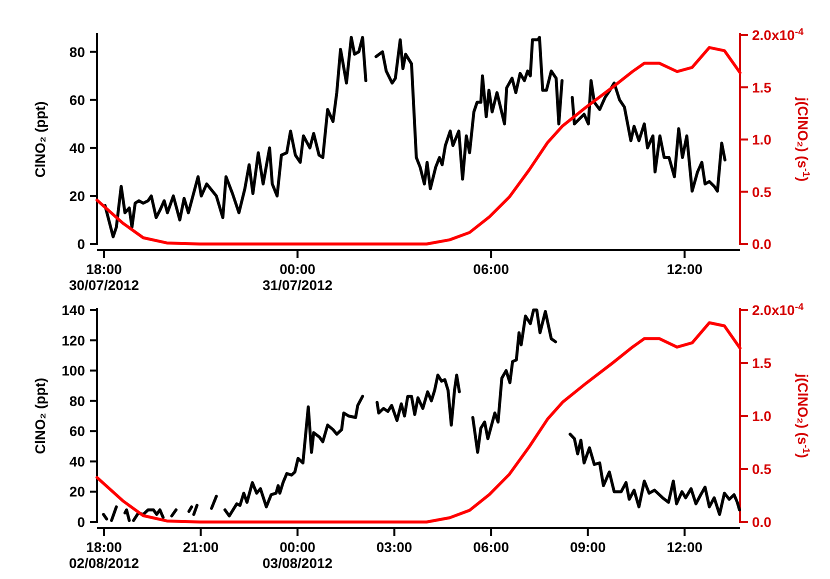  What do you see at coordinates (74, 310) in the screenshot?
I see `y-tick-label: 140` at bounding box center [74, 310].